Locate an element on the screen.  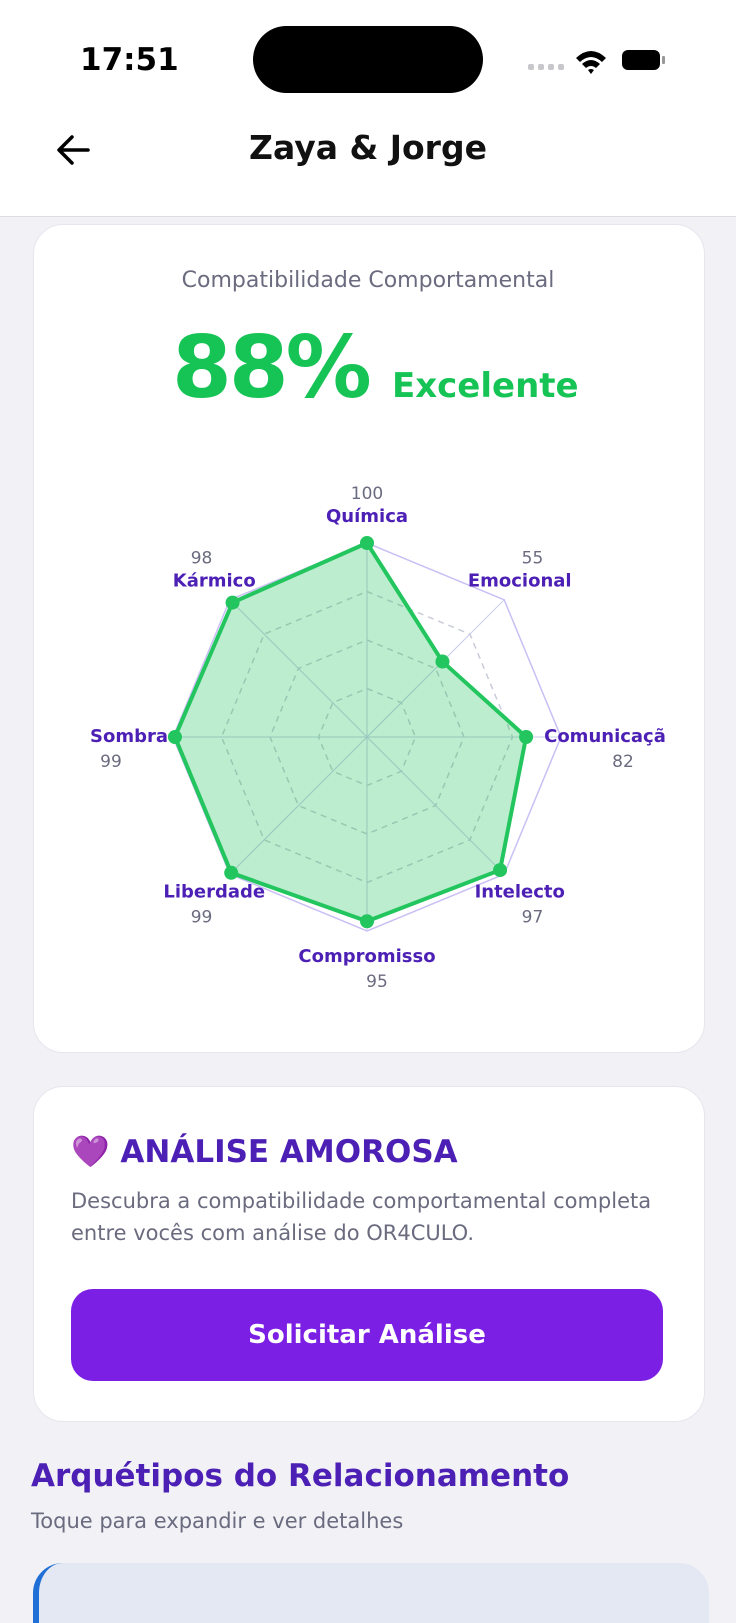
value-label: 55 is located at coordinates (533, 558).